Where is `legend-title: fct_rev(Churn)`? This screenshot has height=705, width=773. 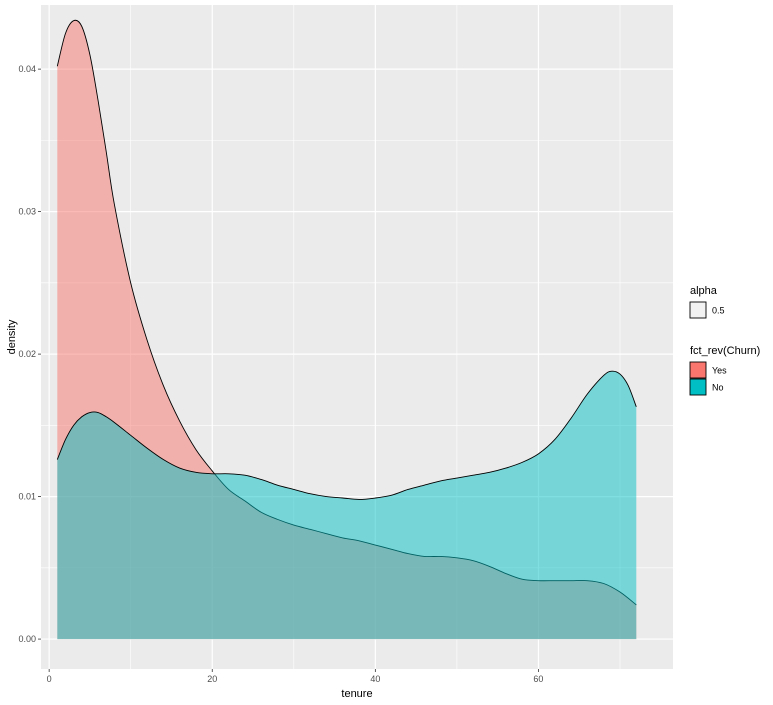 legend-title: fct_rev(Churn) is located at coordinates (725, 351).